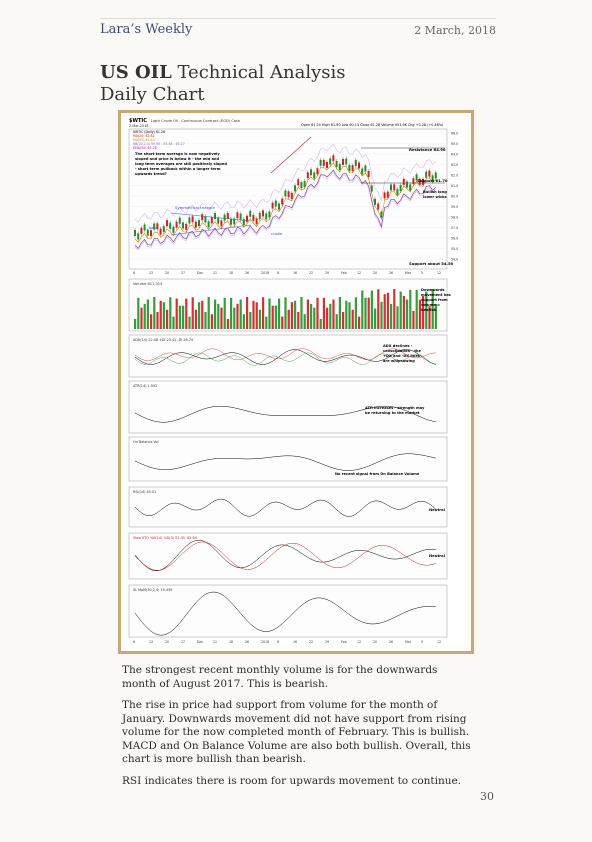  I want to click on macd-series, so click(285, 613).